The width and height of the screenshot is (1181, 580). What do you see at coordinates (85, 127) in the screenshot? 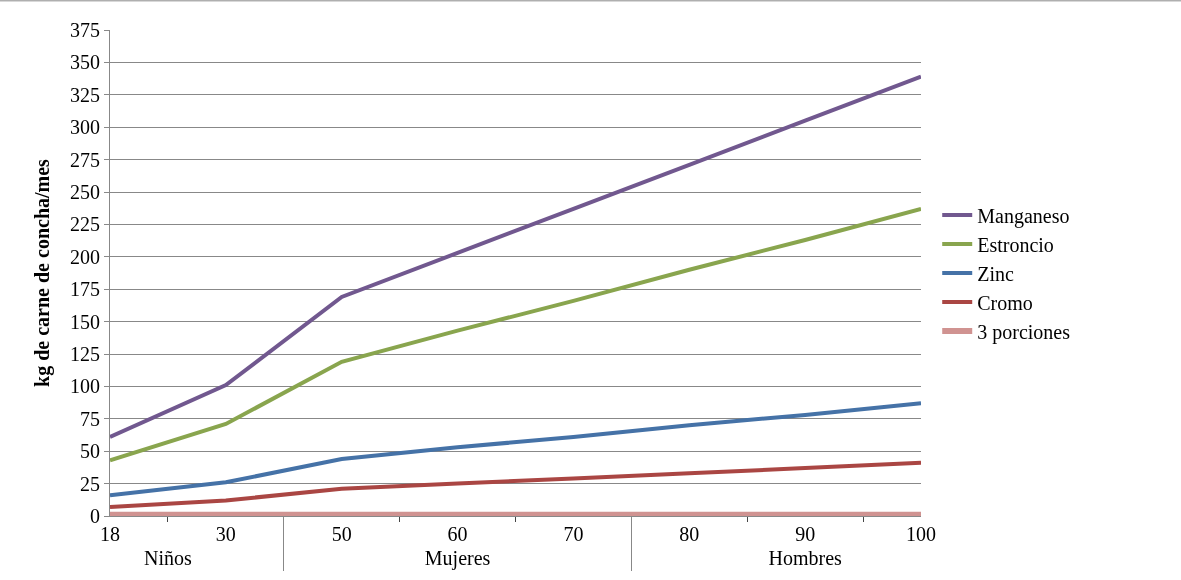
I see `y-tick-label: 300` at bounding box center [85, 127].